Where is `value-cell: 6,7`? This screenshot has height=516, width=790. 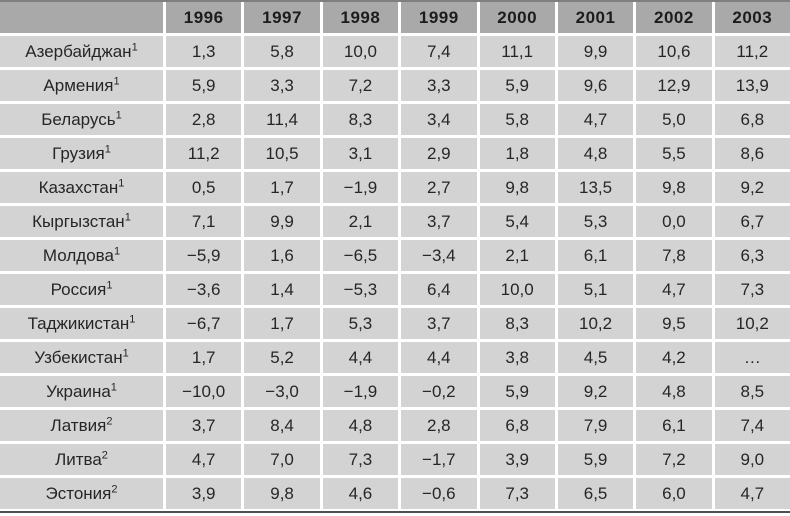
value-cell: 6,7 is located at coordinates (752, 221).